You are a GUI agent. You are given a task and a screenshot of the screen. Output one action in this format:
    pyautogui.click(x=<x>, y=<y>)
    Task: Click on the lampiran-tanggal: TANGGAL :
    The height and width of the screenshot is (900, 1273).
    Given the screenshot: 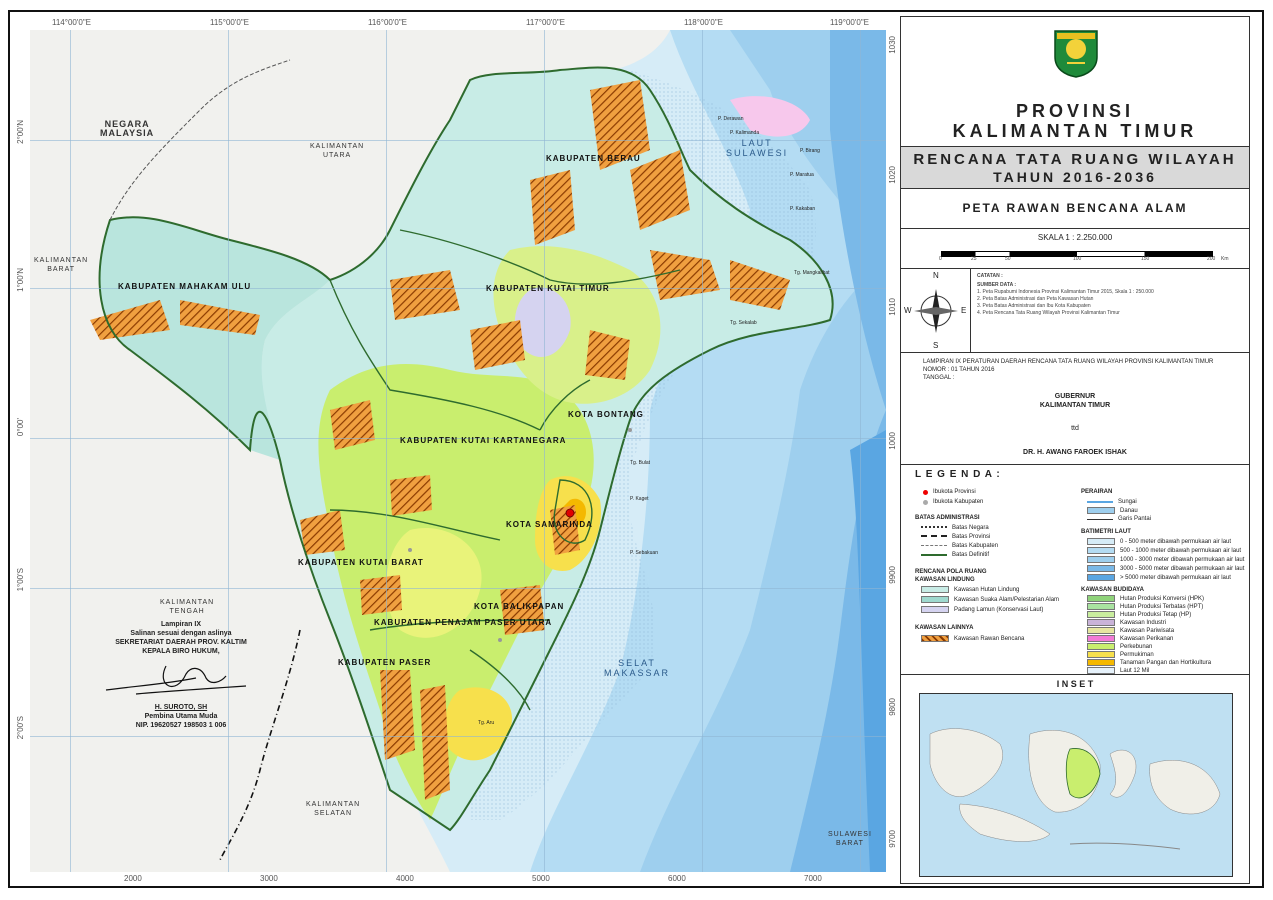 What is the action you would take?
    pyautogui.click(x=939, y=378)
    